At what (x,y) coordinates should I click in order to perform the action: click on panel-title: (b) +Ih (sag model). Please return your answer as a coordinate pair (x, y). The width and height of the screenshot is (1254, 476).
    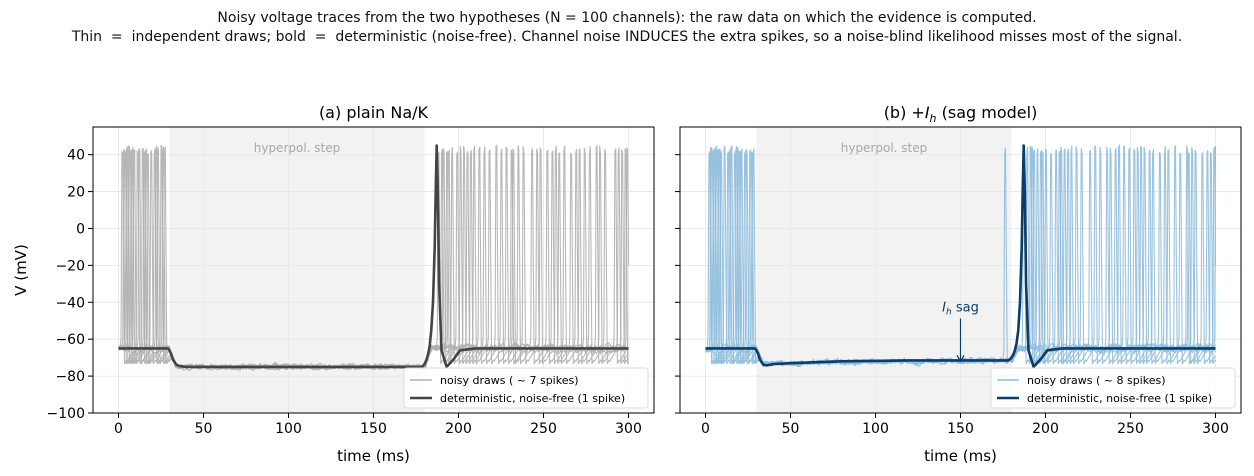
    Looking at the image, I should click on (961, 114).